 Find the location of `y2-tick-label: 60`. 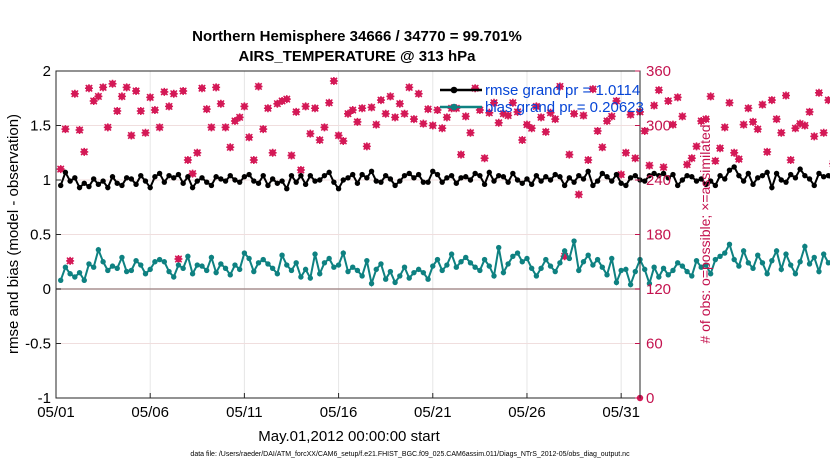

y2-tick-label: 60 is located at coordinates (654, 344).